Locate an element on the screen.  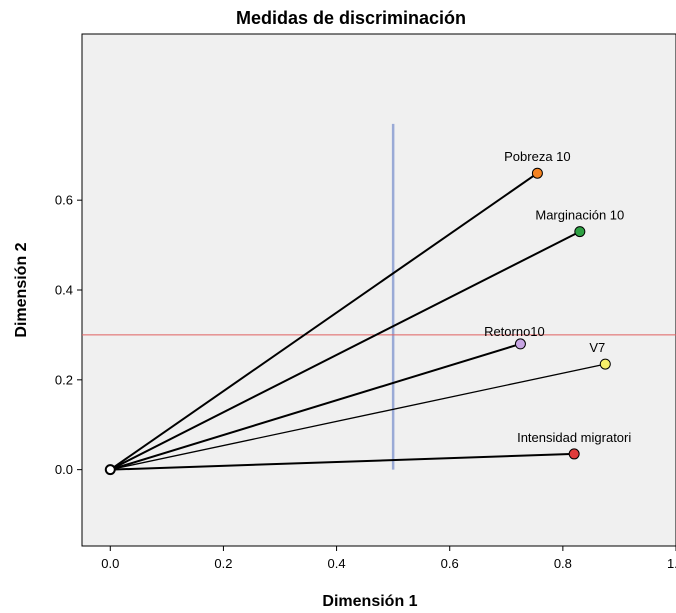
point-label-3: V7 is located at coordinates (597, 347).